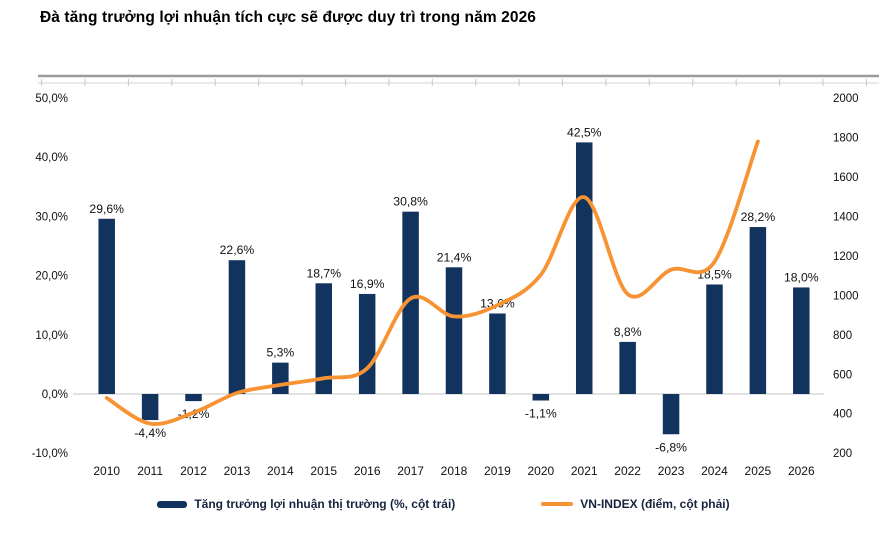  What do you see at coordinates (801, 277) in the screenshot?
I see `bar-value-label: 18,0%` at bounding box center [801, 277].